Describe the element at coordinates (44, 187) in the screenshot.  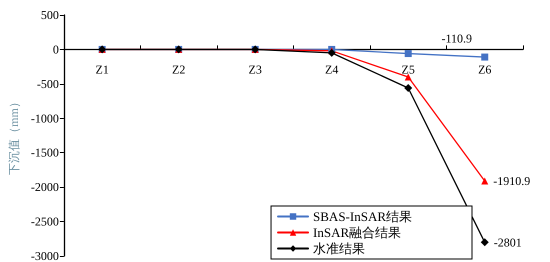
I see `y-tick-label: -2000` at that location.